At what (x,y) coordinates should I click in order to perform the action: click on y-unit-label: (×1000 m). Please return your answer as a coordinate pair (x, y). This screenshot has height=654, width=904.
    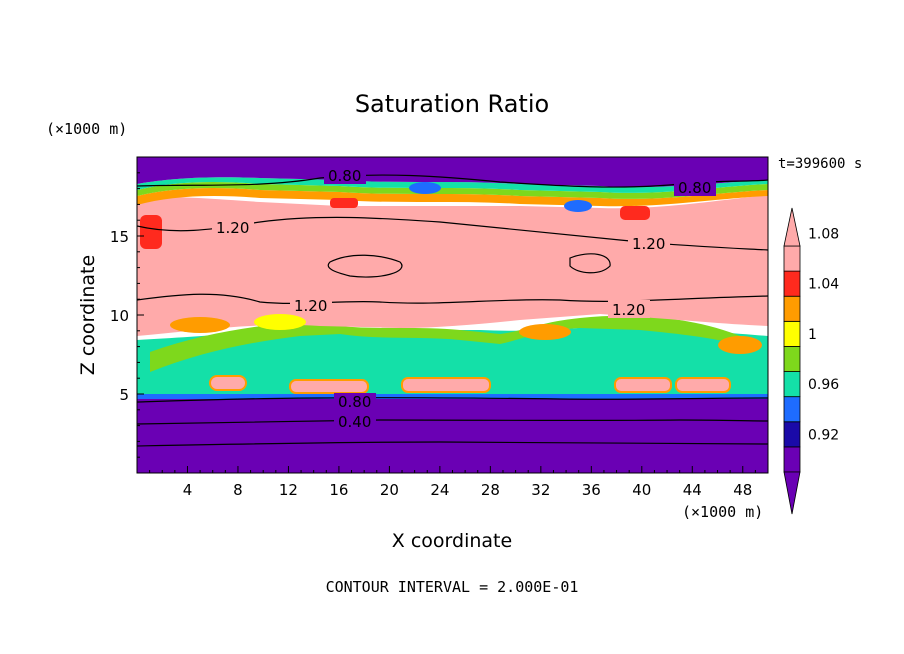
    Looking at the image, I should click on (86, 129).